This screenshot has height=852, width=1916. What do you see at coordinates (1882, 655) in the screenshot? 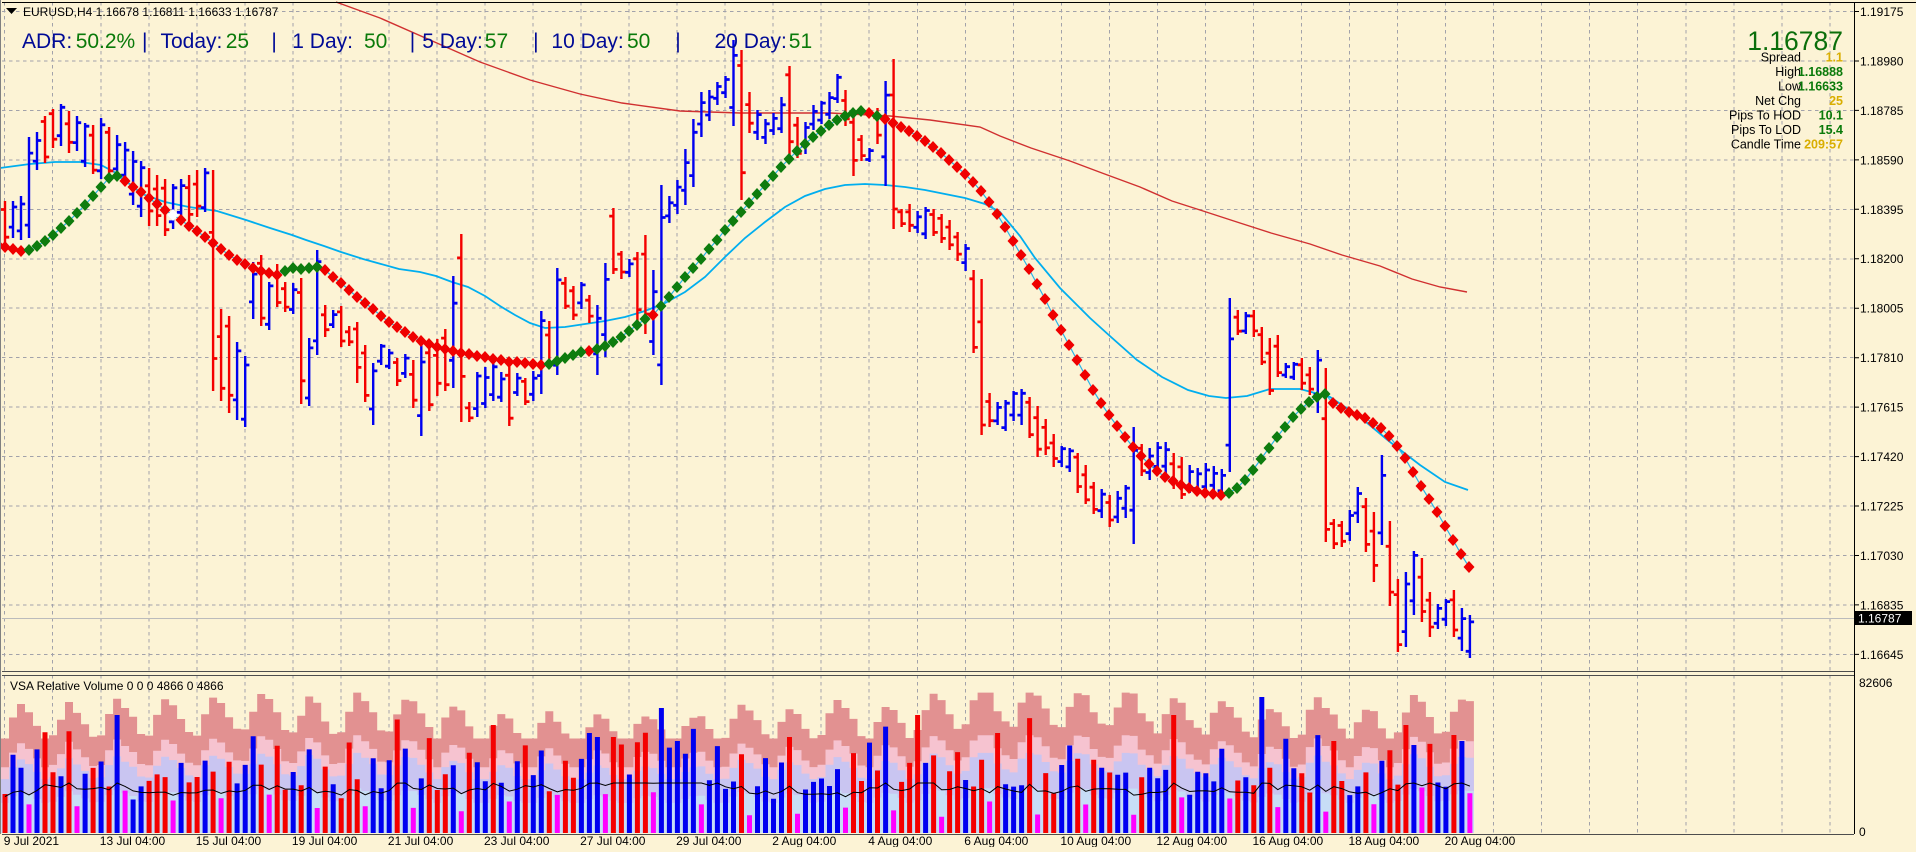
I see `svg-text: 1.16645` at bounding box center [1882, 655].